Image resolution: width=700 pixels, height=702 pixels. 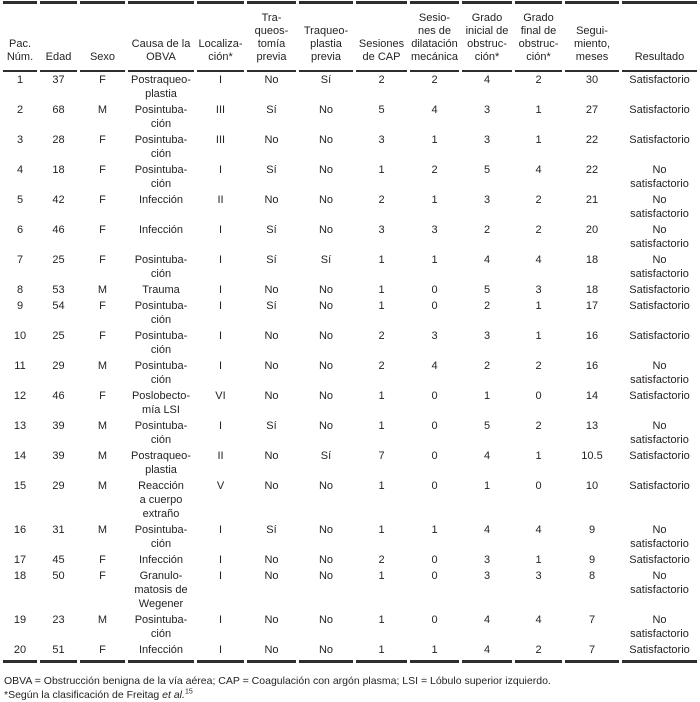 What do you see at coordinates (381, 36) in the screenshot?
I see `column-header-sesiones-cap: Sesiones de CAP` at bounding box center [381, 36].